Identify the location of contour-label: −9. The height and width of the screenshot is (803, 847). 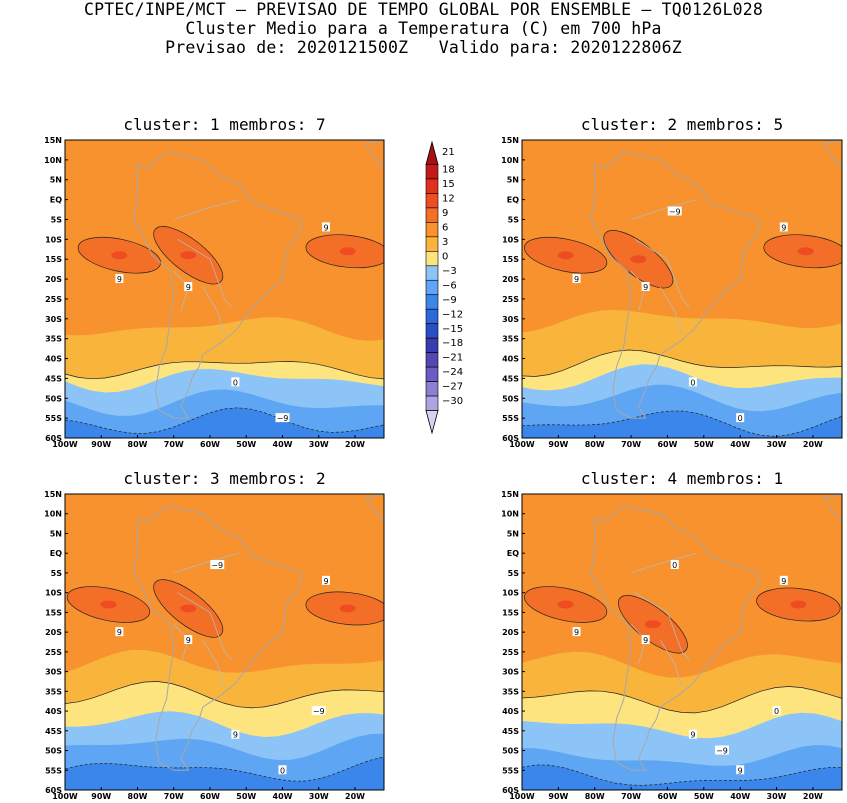
(217, 565).